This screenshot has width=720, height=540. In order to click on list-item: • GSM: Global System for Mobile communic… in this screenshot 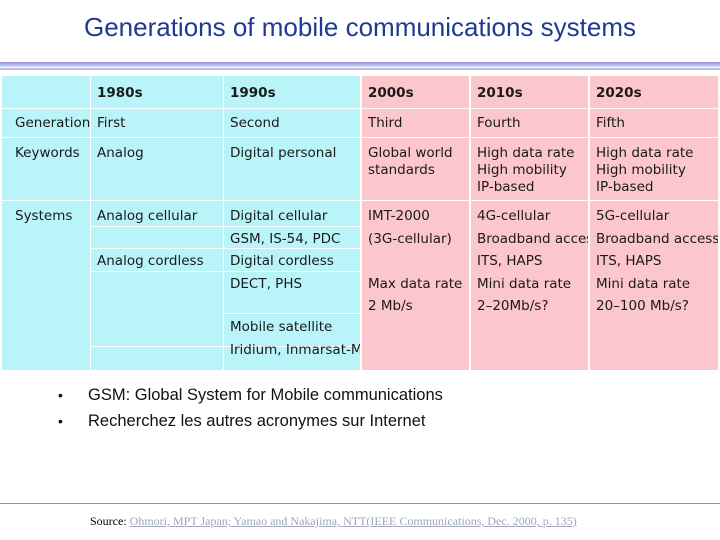, I will do `click(250, 395)`.